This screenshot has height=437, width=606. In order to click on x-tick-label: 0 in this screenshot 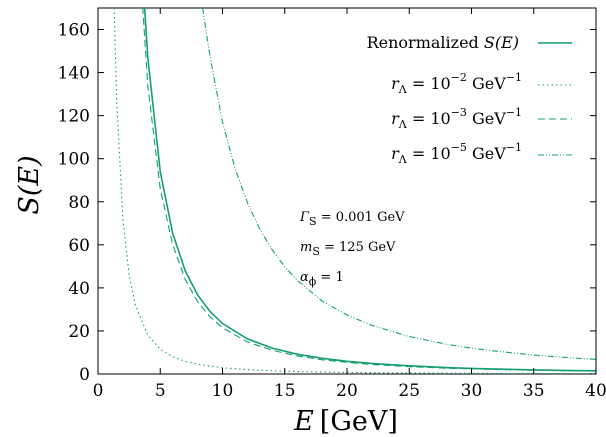, I will do `click(98, 391)`.